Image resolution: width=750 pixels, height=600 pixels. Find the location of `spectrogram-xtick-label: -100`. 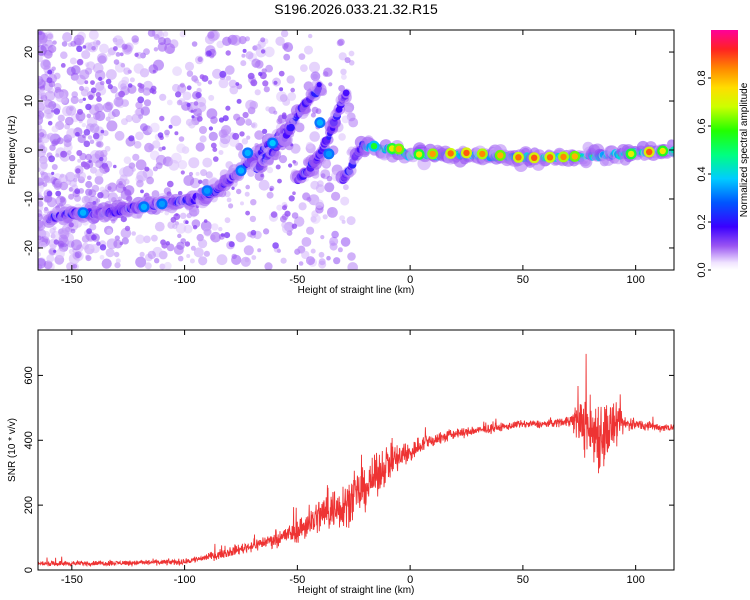

spectrogram-xtick-label: -100 is located at coordinates (185, 280).